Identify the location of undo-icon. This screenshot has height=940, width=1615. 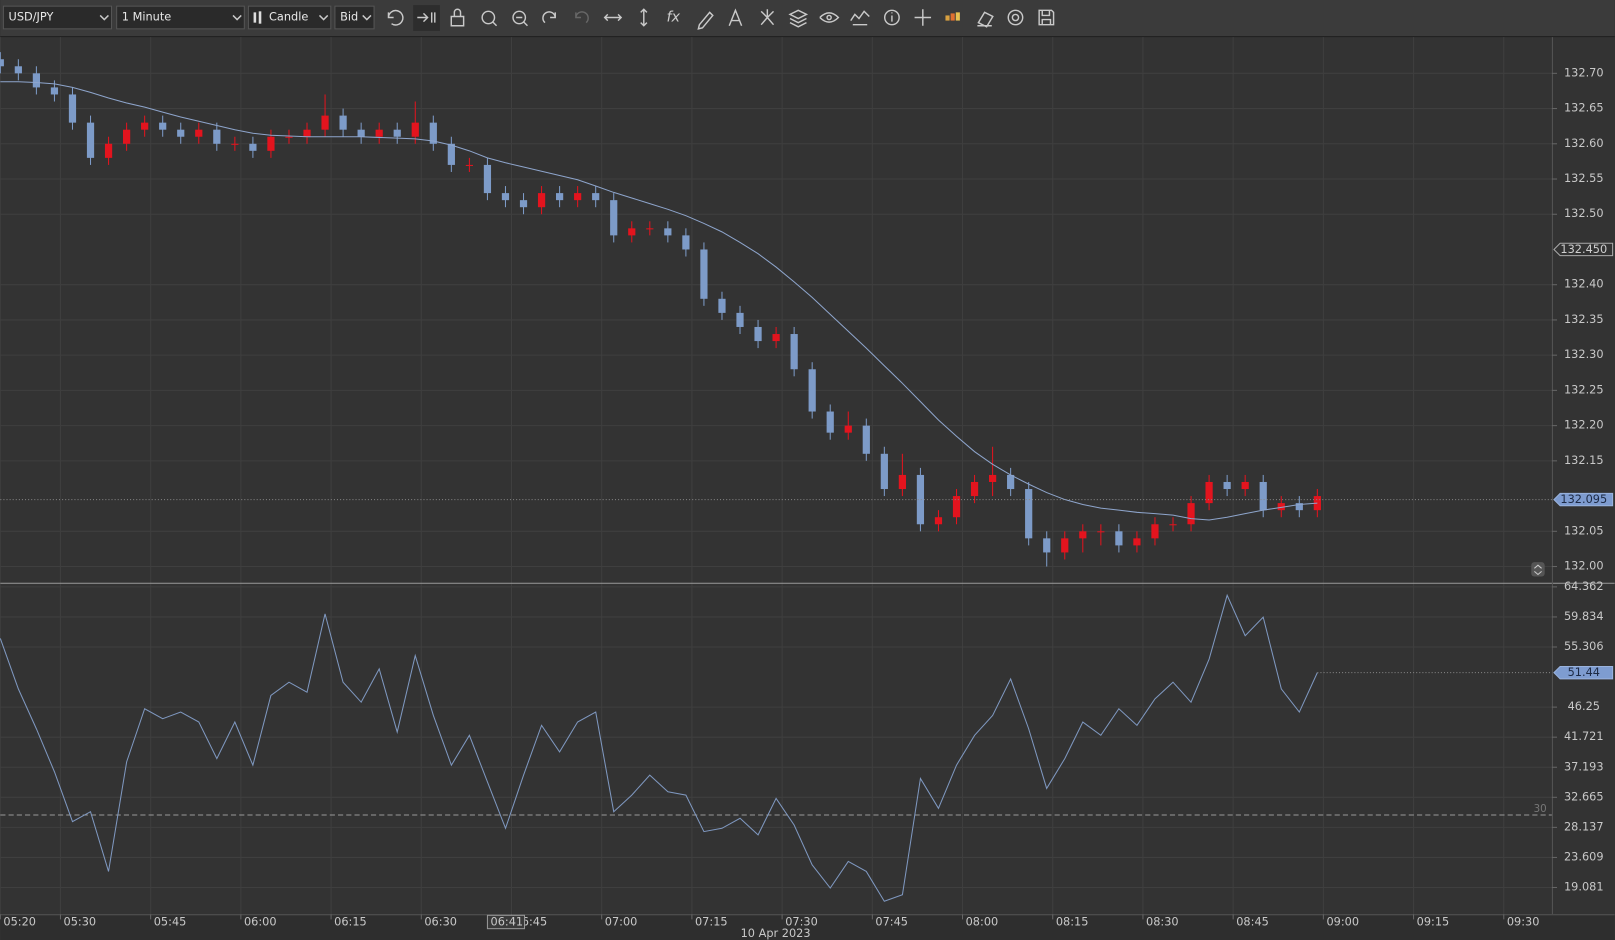
(549, 17).